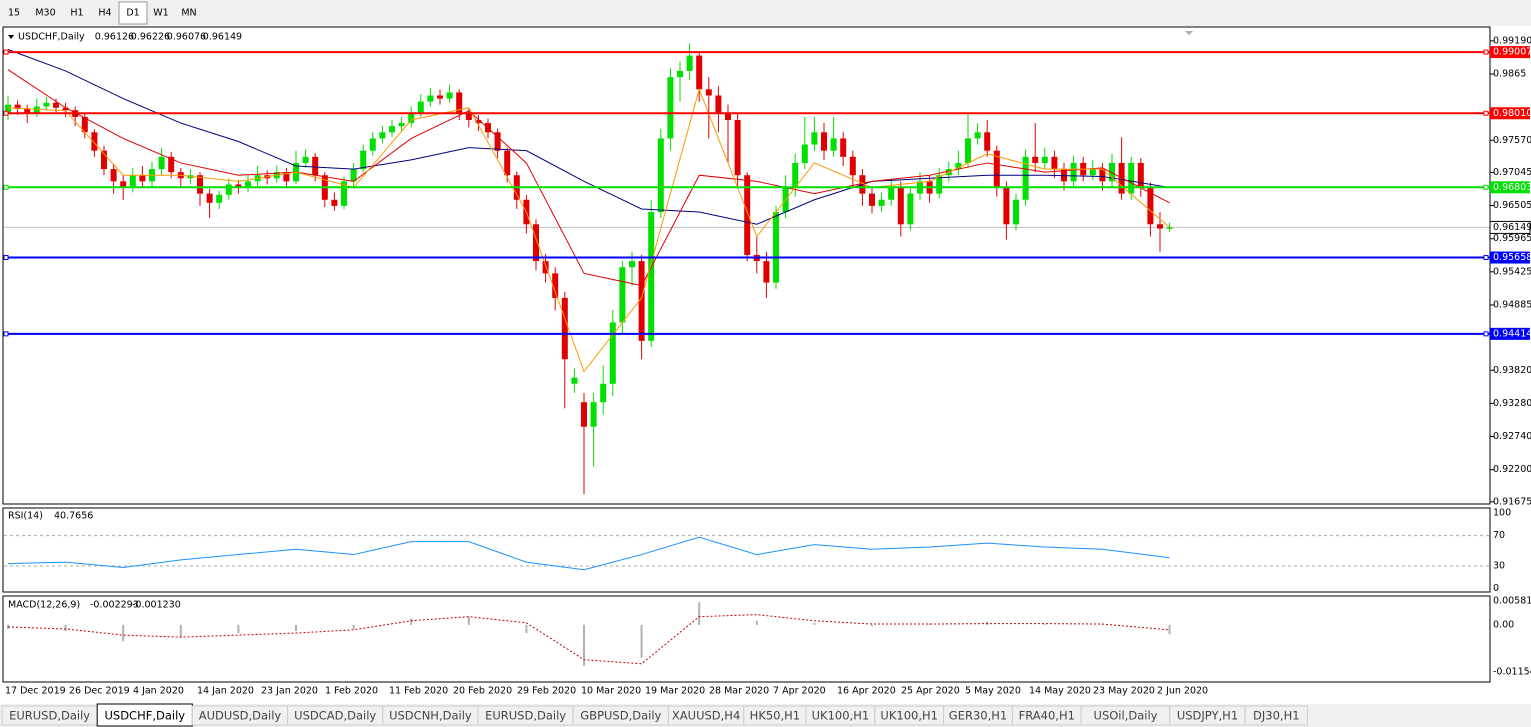 Image resolution: width=1531 pixels, height=727 pixels. I want to click on tab-label: USDCAD,Daily, so click(335, 716).